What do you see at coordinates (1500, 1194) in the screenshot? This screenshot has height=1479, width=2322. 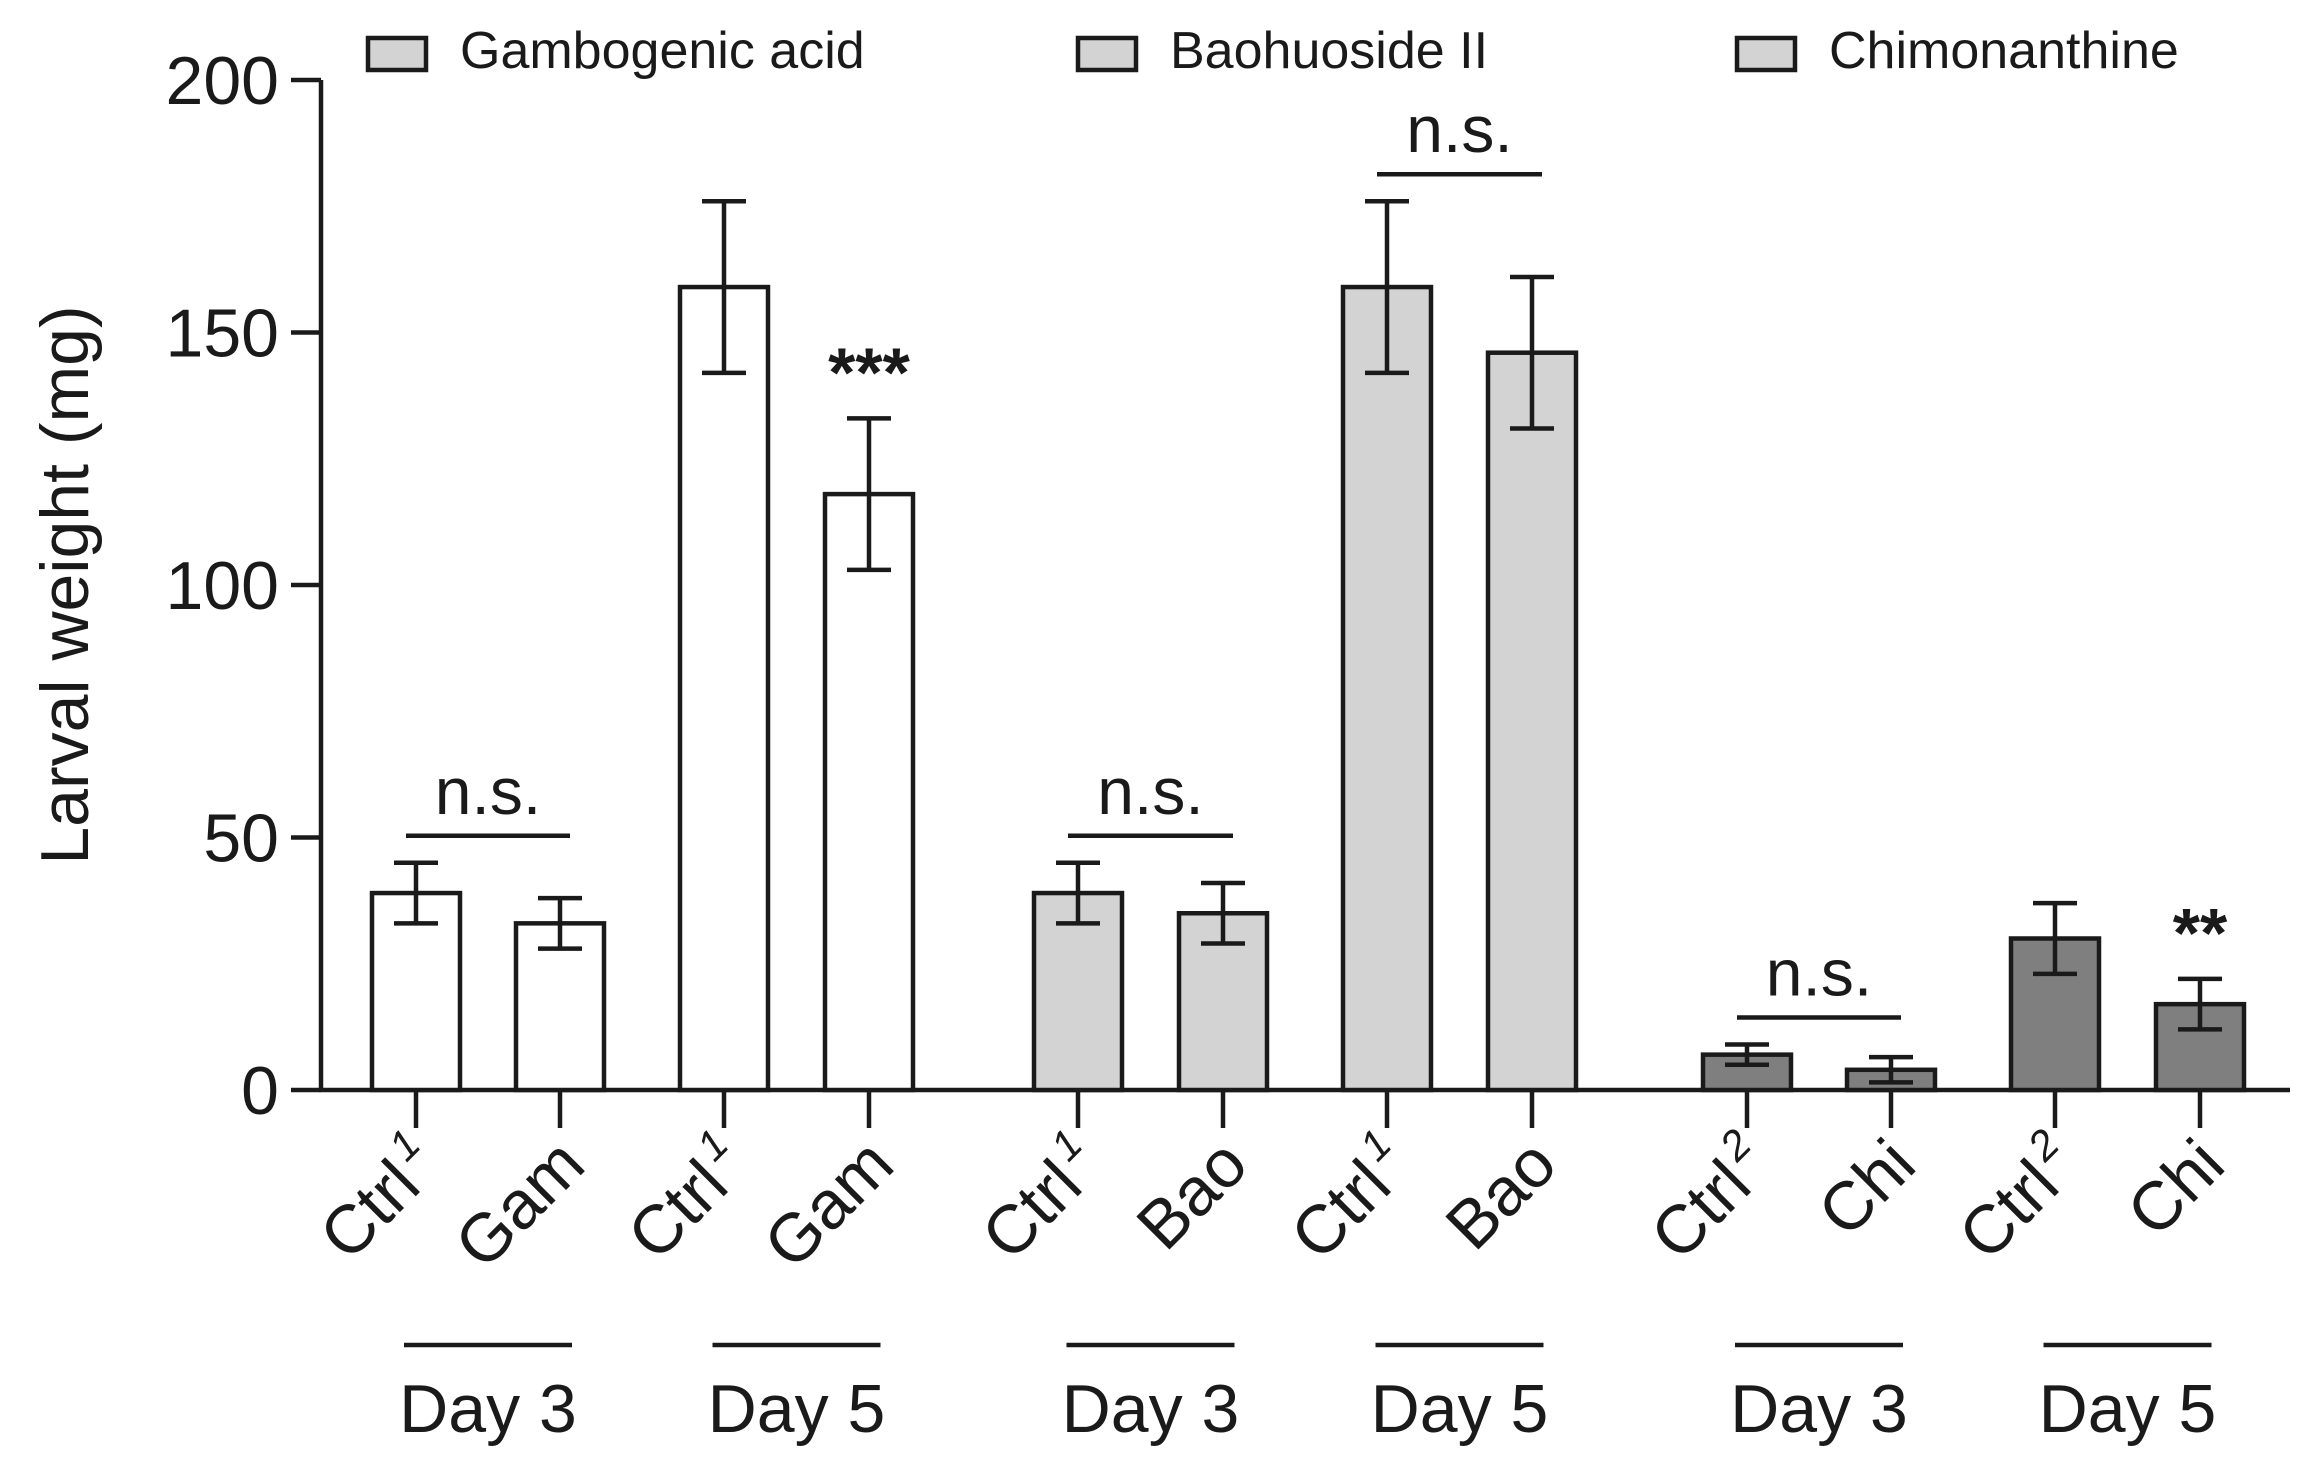 I see `x-tick-label-8: Bao` at bounding box center [1500, 1194].